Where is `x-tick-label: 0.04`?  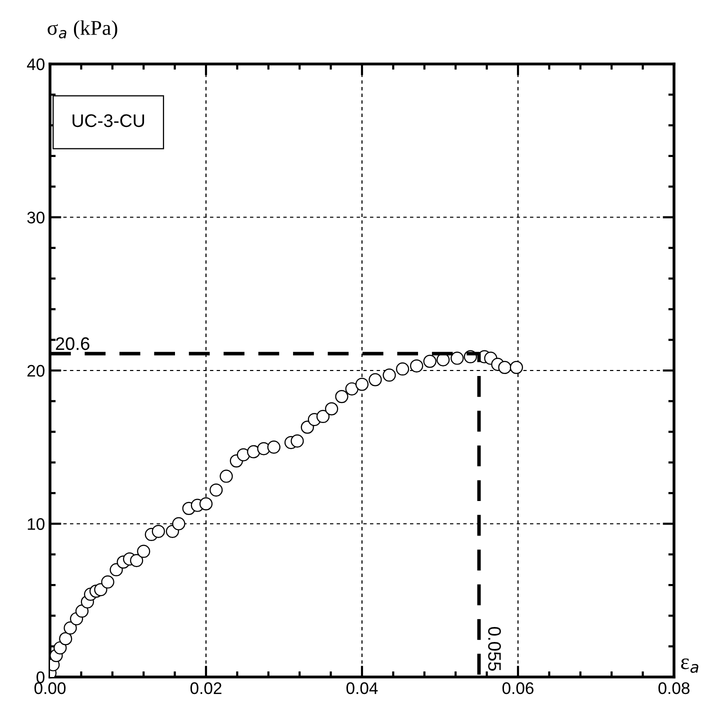
x-tick-label: 0.04 is located at coordinates (362, 688).